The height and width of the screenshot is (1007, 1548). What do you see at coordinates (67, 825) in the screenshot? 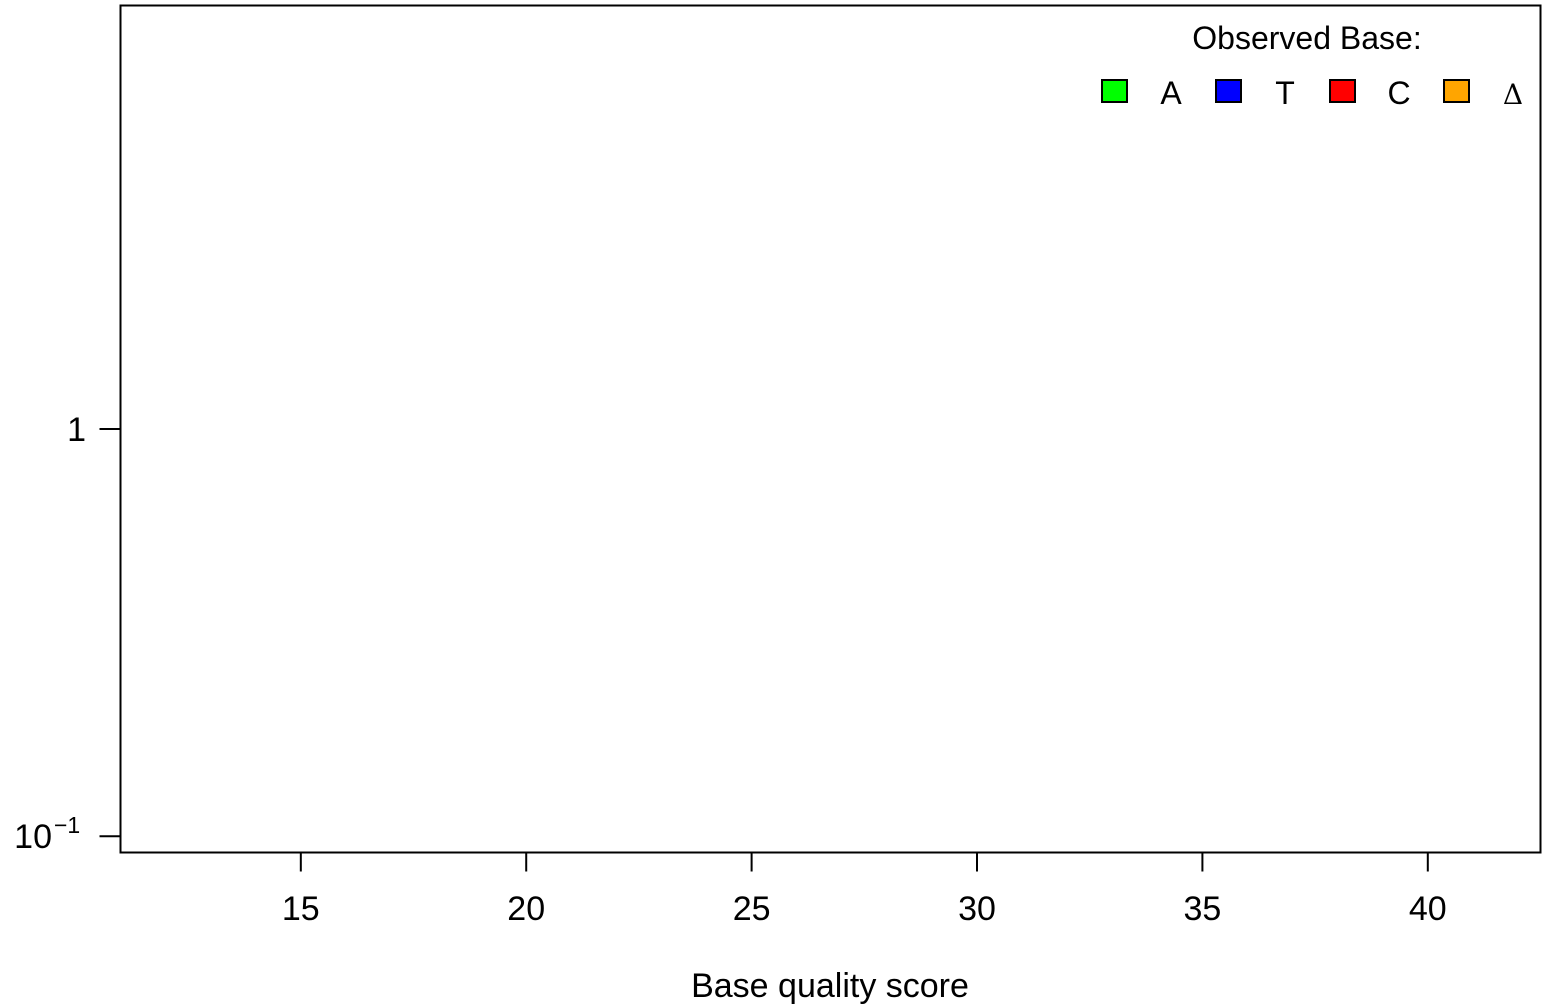
I see `y-tick-exponent: −1` at bounding box center [67, 825].